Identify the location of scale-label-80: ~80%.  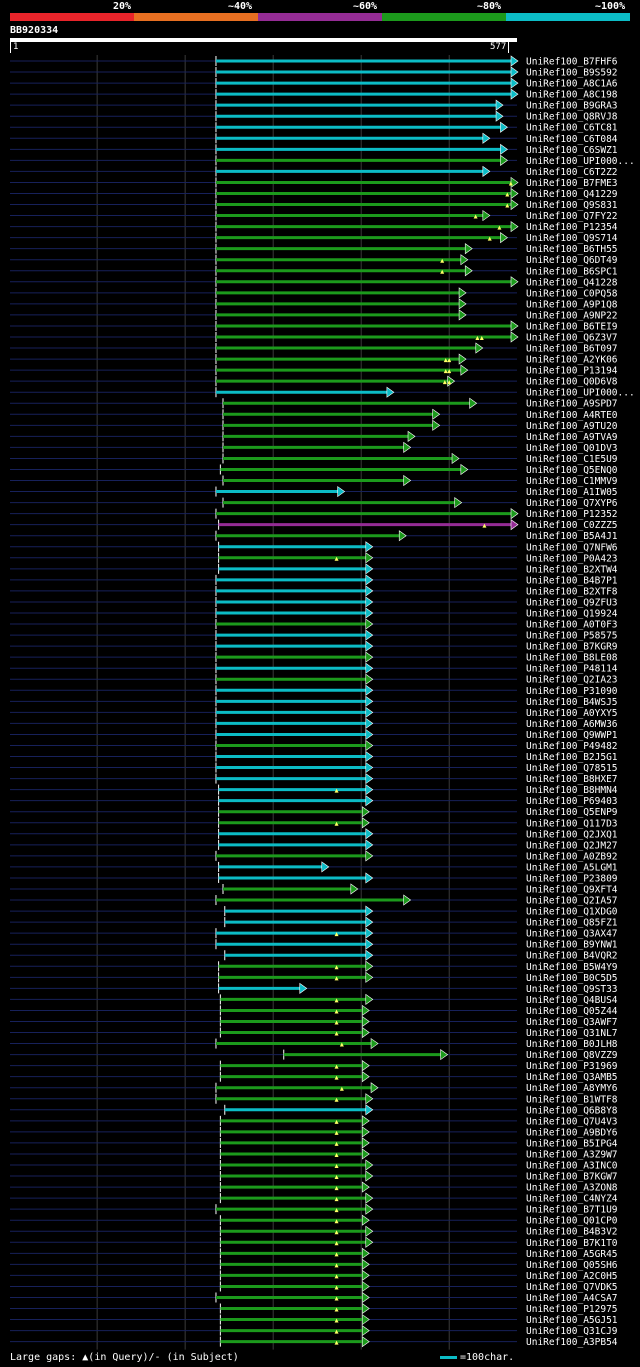
(489, 6).